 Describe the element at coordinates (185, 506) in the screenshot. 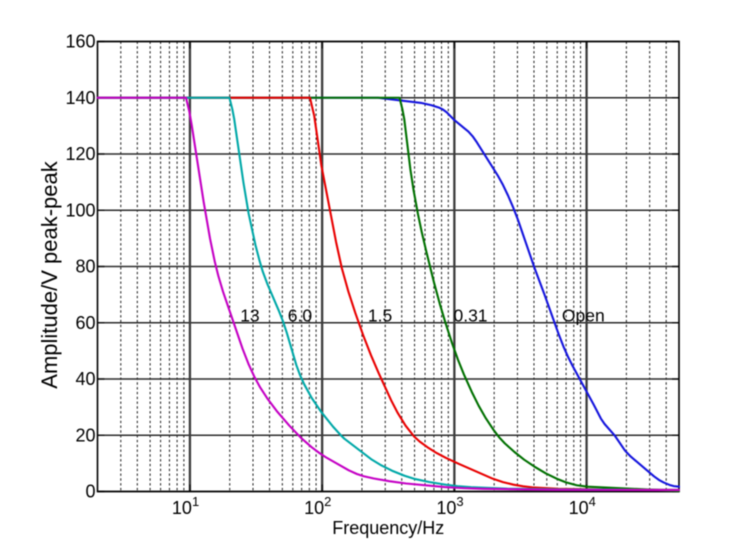

I see `x-tick-label: 10¹` at that location.